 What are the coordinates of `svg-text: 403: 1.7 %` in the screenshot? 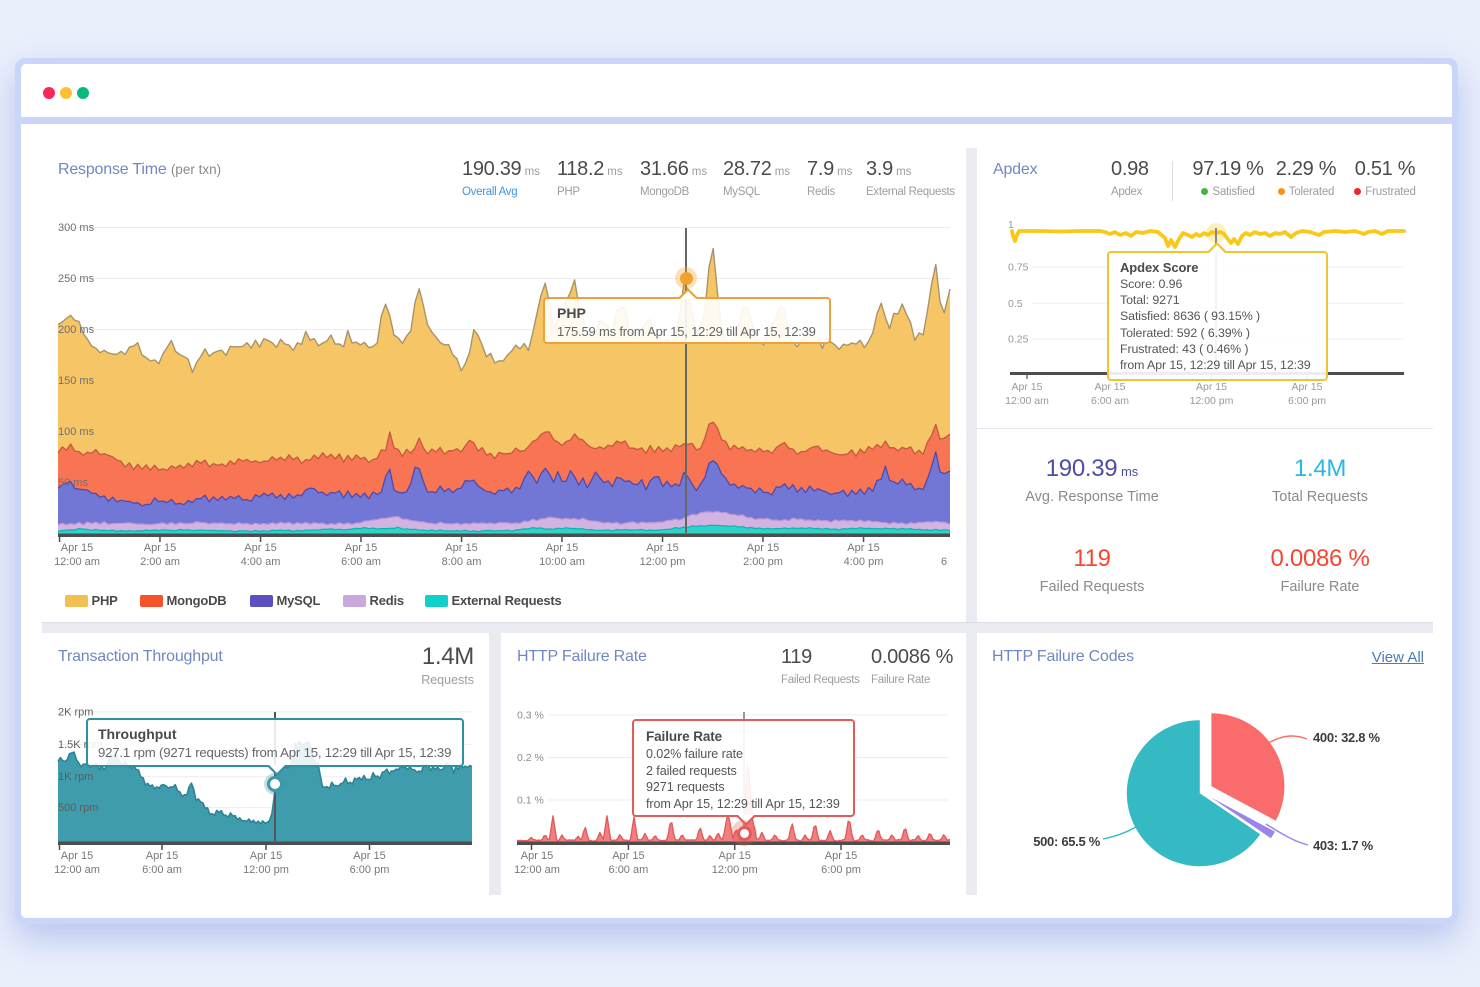 It's located at (1343, 845).